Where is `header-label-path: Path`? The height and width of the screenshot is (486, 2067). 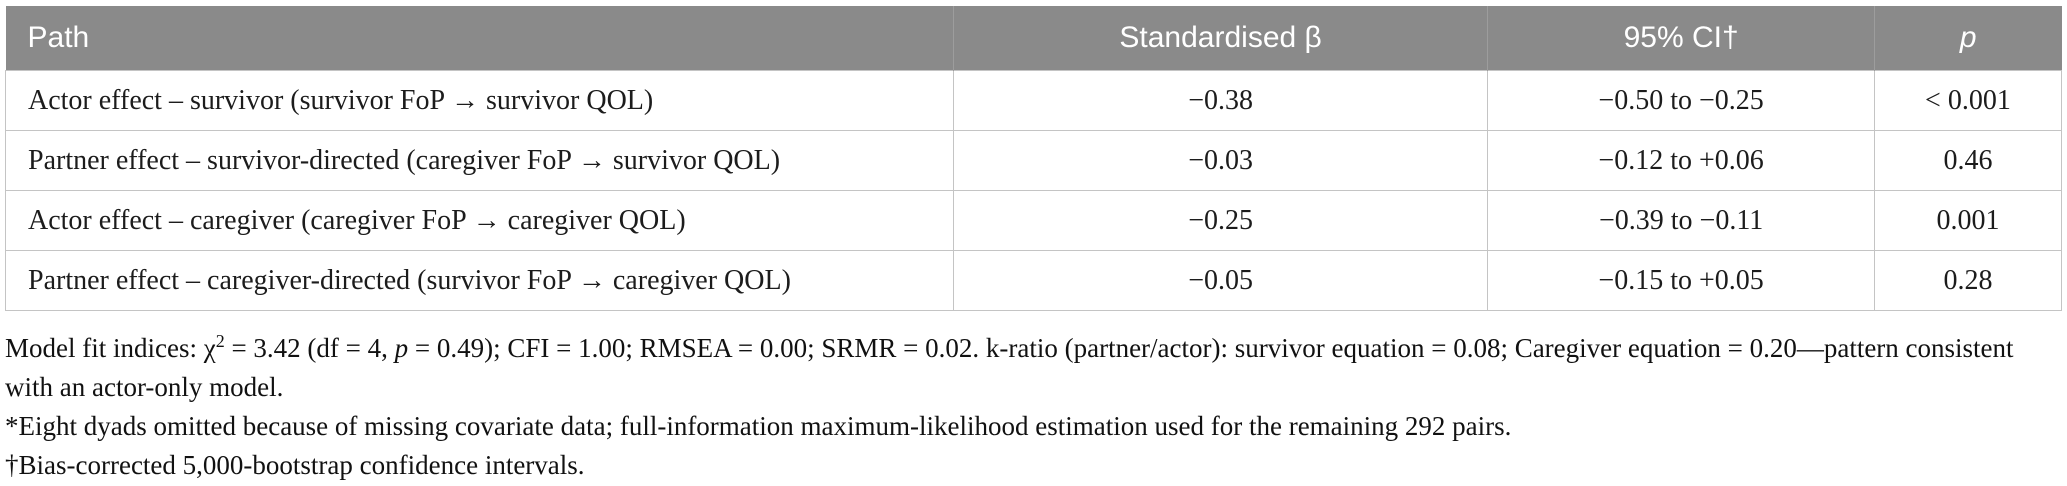
header-label-path: Path is located at coordinates (58, 37).